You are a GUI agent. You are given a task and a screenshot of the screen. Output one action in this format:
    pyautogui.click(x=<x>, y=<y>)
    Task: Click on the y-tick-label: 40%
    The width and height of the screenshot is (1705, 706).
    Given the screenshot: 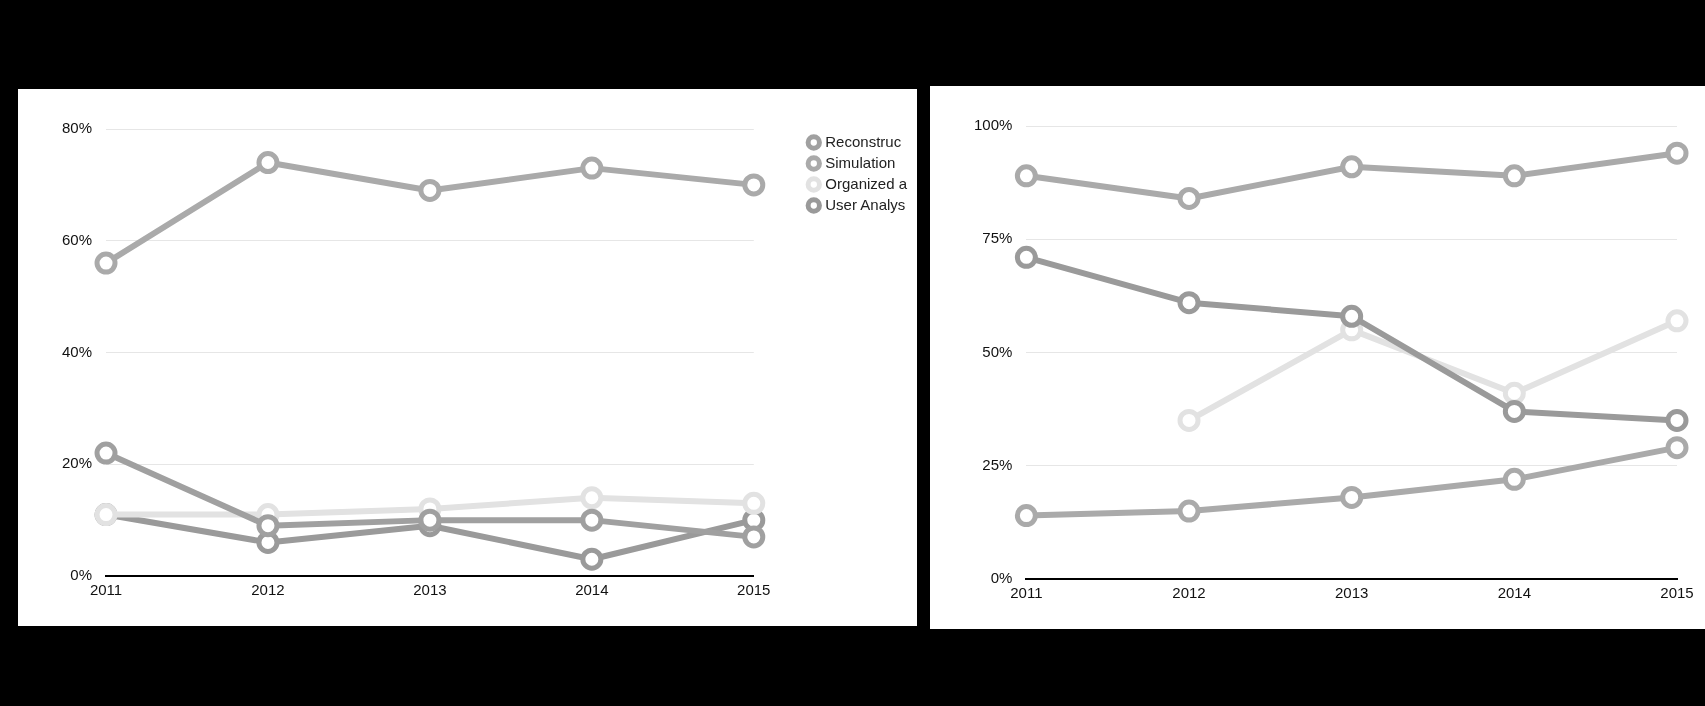 What is the action you would take?
    pyautogui.click(x=77, y=351)
    